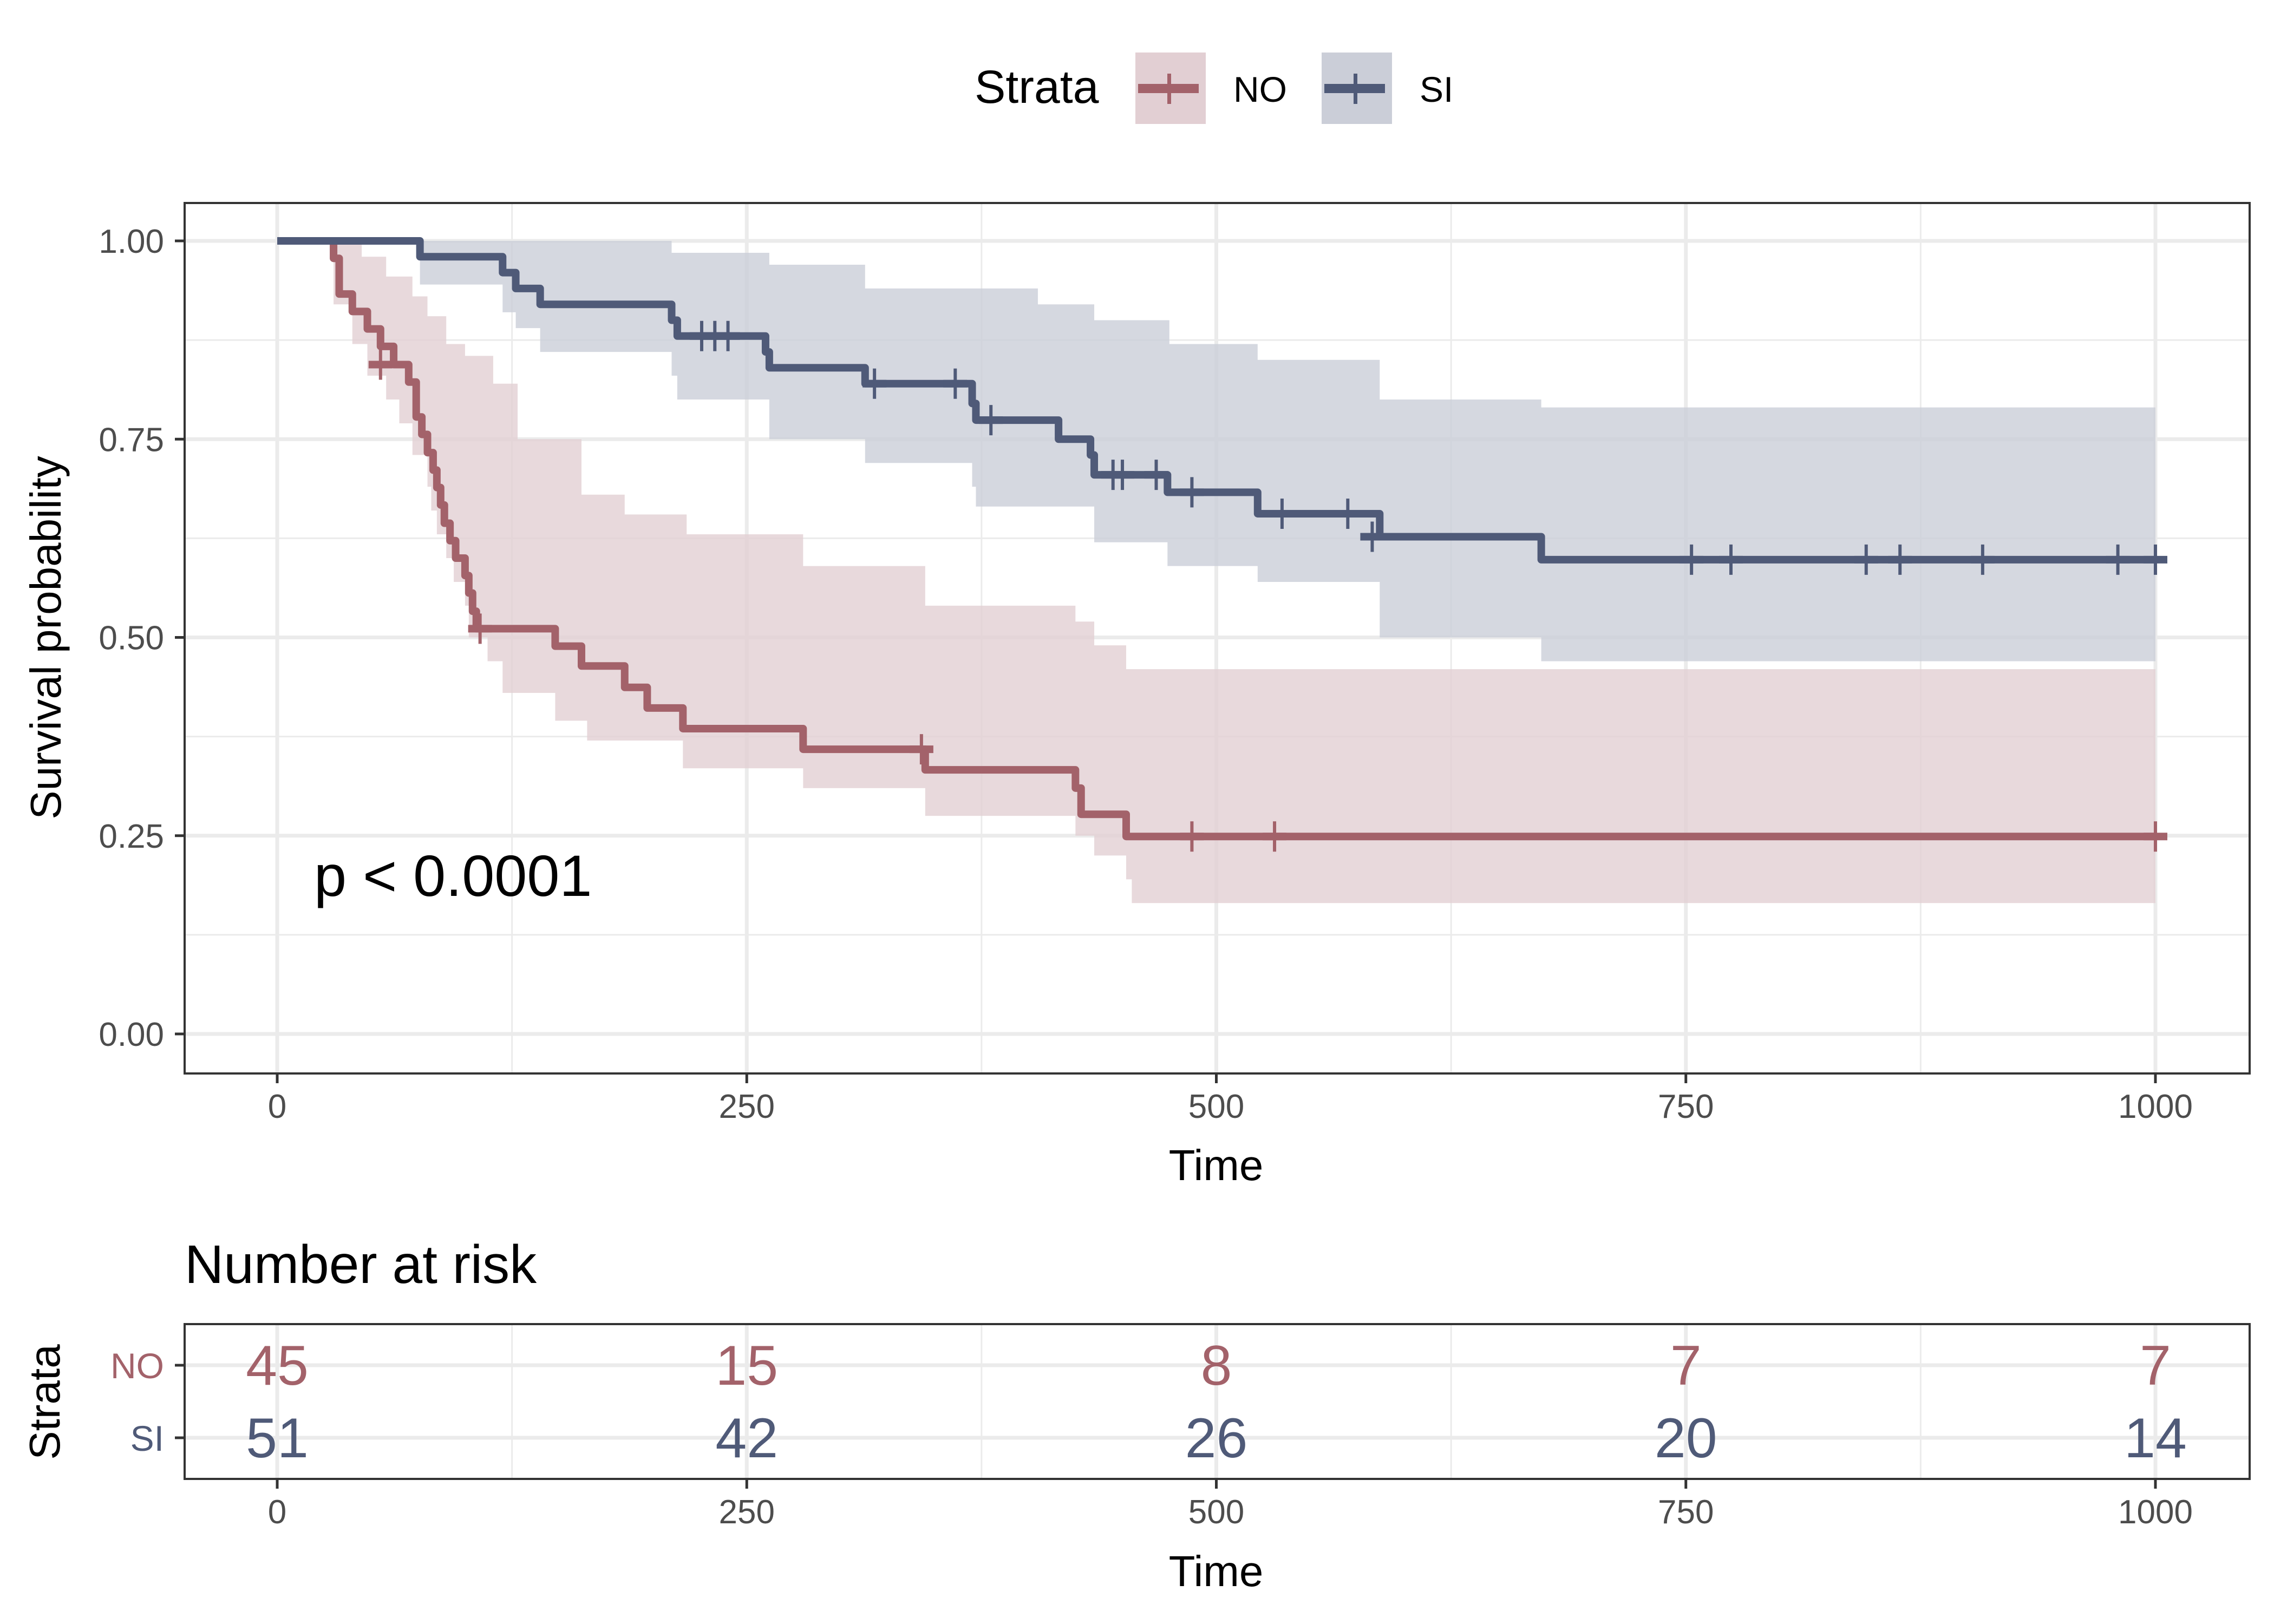 This screenshot has height=1624, width=2274. Describe the element at coordinates (2155, 1513) in the screenshot. I see `risk-x-tick-label: 1000` at that location.